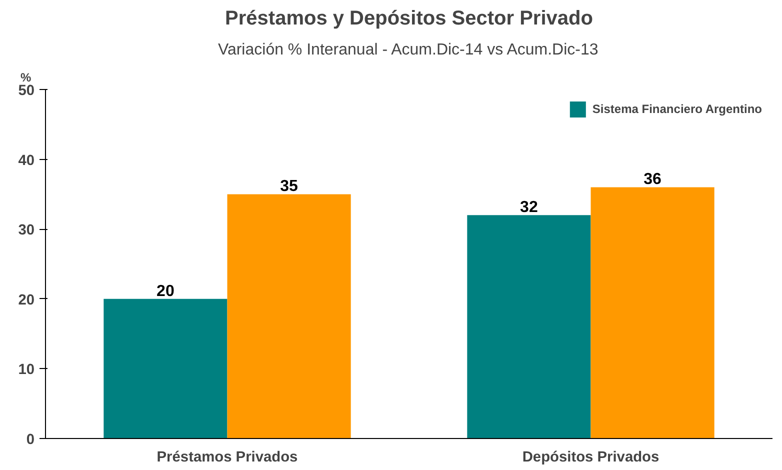  Describe the element at coordinates (529, 207) in the screenshot. I see `data-label: 32` at that location.